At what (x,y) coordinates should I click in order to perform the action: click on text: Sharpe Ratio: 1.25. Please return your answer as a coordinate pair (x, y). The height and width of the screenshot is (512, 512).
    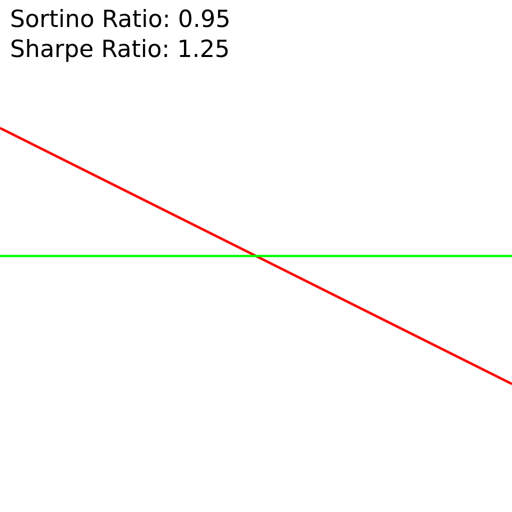
    Looking at the image, I should click on (120, 50).